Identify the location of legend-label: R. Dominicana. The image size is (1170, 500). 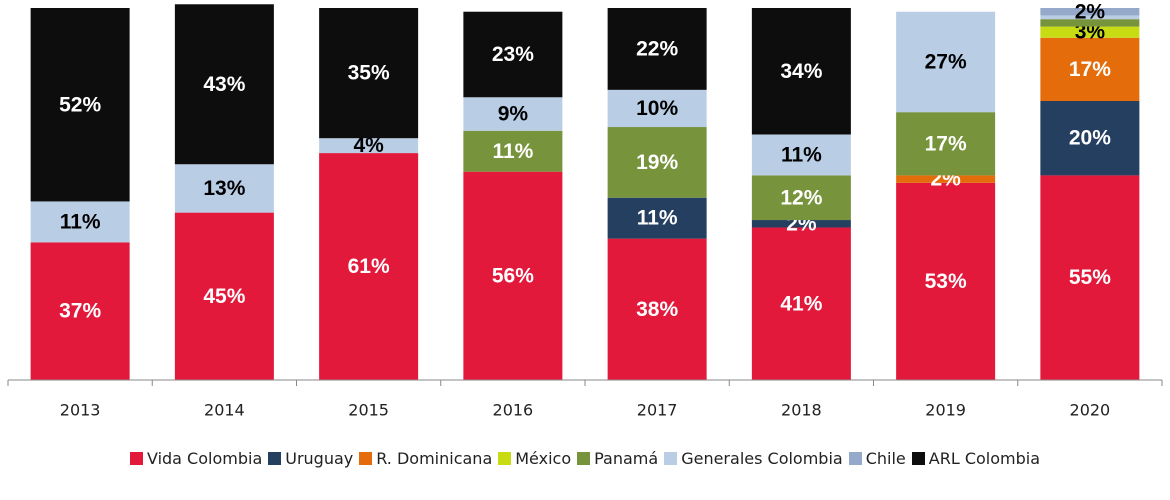
(434, 458).